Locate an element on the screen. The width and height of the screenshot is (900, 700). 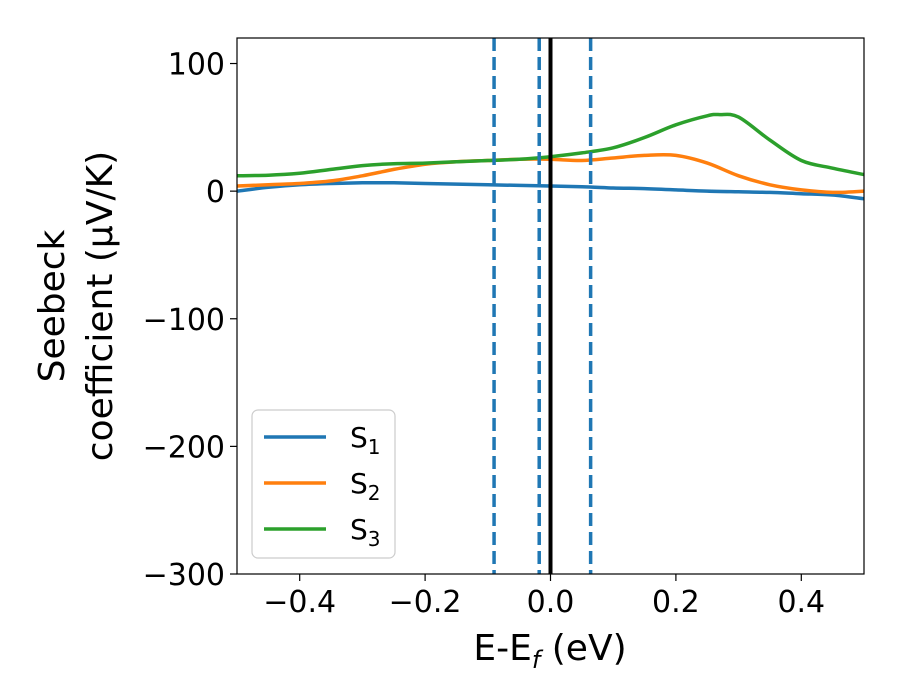
y-tick-label: −300 is located at coordinates (184, 575).